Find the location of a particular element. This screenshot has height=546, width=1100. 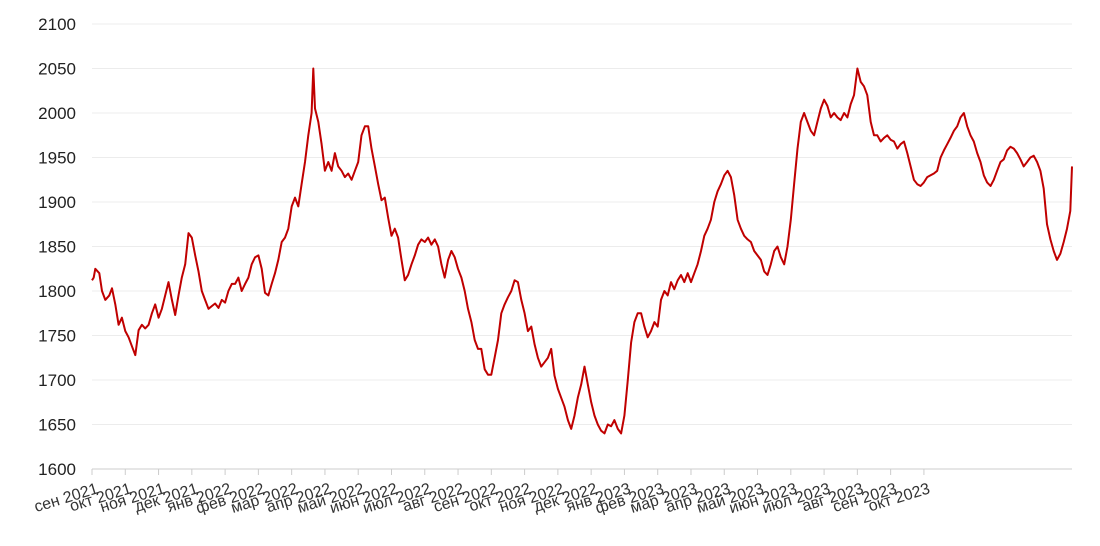

y-tick-label: 2100 is located at coordinates (57, 24).